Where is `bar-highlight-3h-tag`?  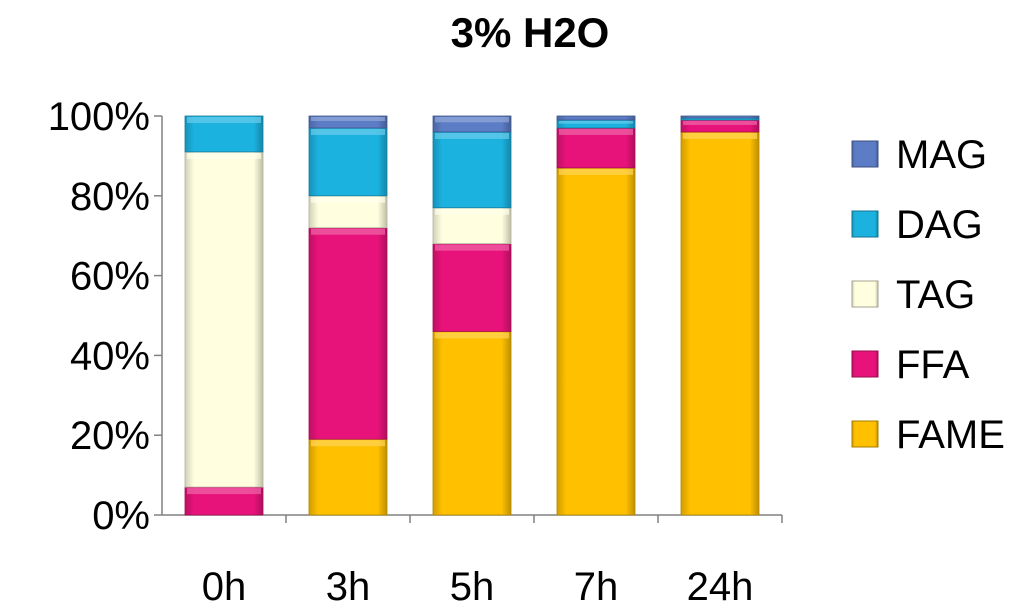 bar-highlight-3h-tag is located at coordinates (348, 199).